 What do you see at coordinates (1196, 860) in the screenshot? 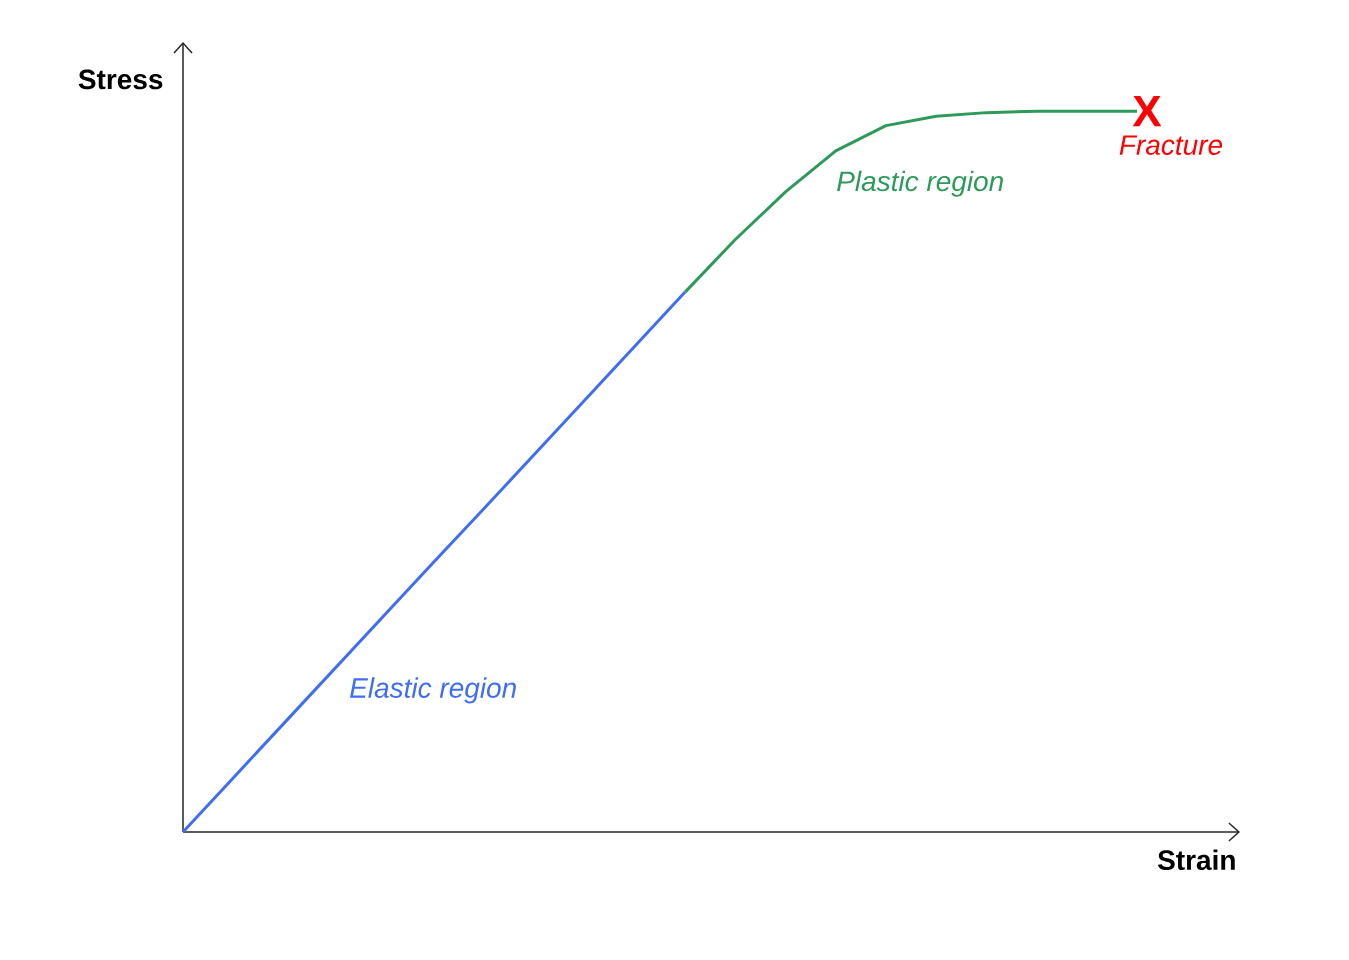
I see `x-axis-title: Strain` at bounding box center [1196, 860].